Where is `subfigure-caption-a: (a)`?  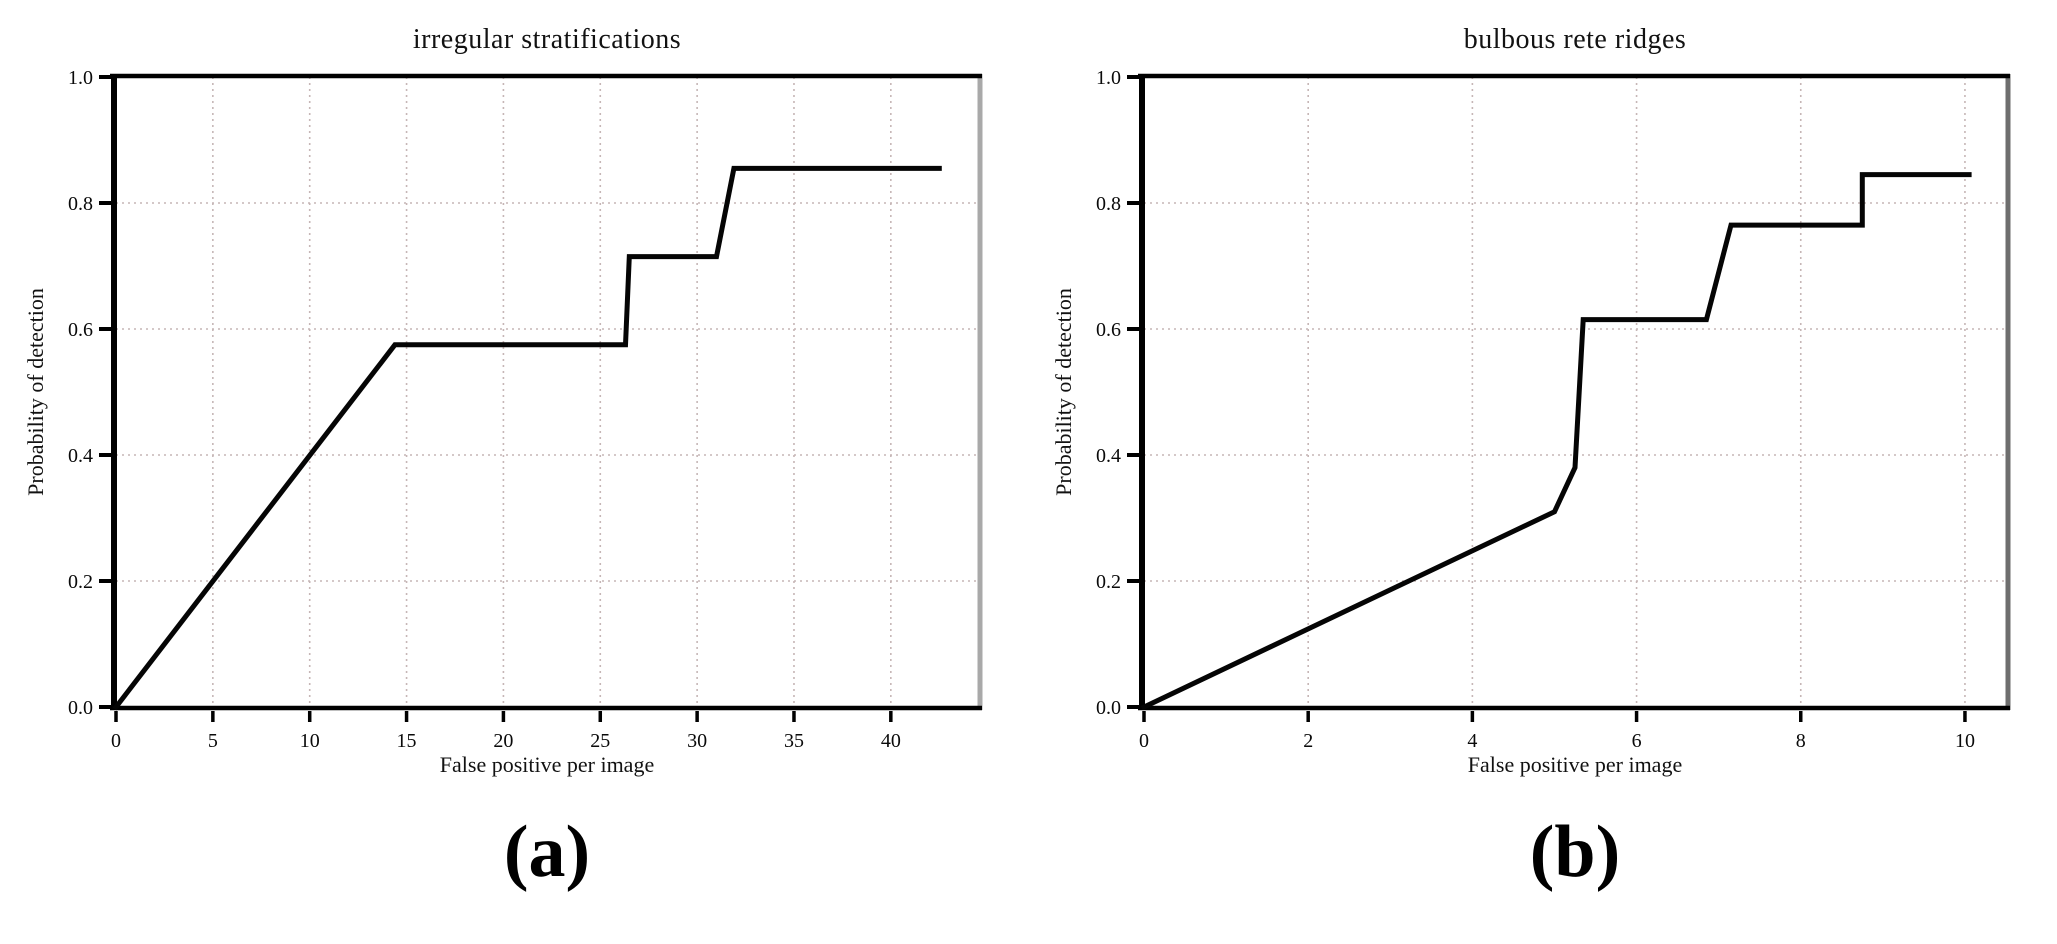 subfigure-caption-a: (a) is located at coordinates (547, 852).